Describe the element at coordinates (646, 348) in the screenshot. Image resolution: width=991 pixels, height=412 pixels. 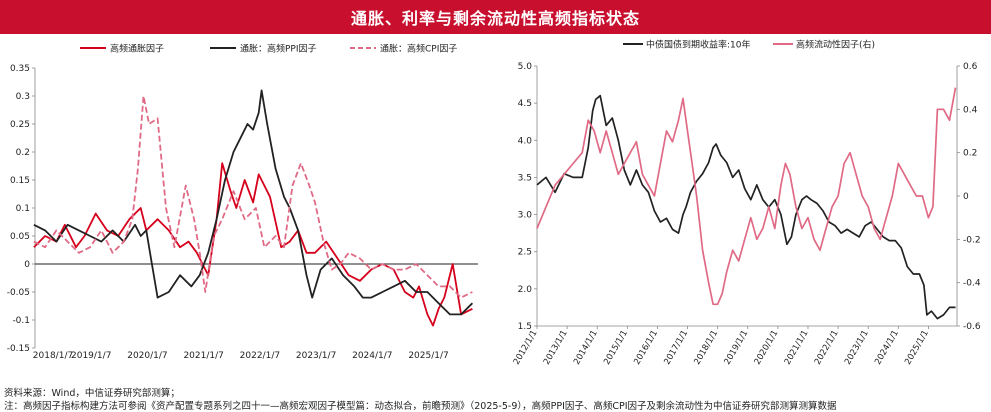
I see `x-tick-label-4: 2016/1/1` at that location.